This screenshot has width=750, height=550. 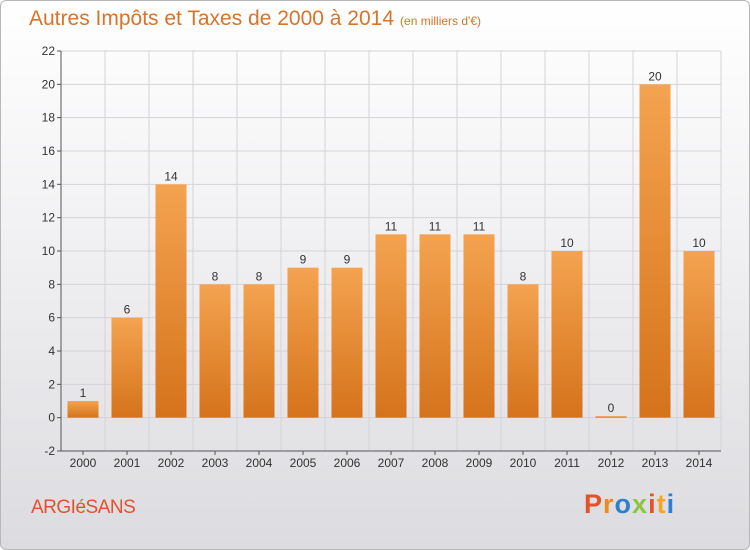 I want to click on bar-value-label: 20, so click(x=655, y=76).